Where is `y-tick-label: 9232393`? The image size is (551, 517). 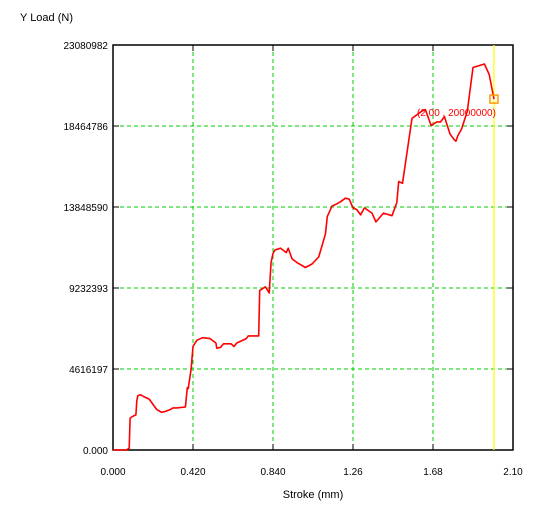 y-tick-label: 9232393 is located at coordinates (88, 289).